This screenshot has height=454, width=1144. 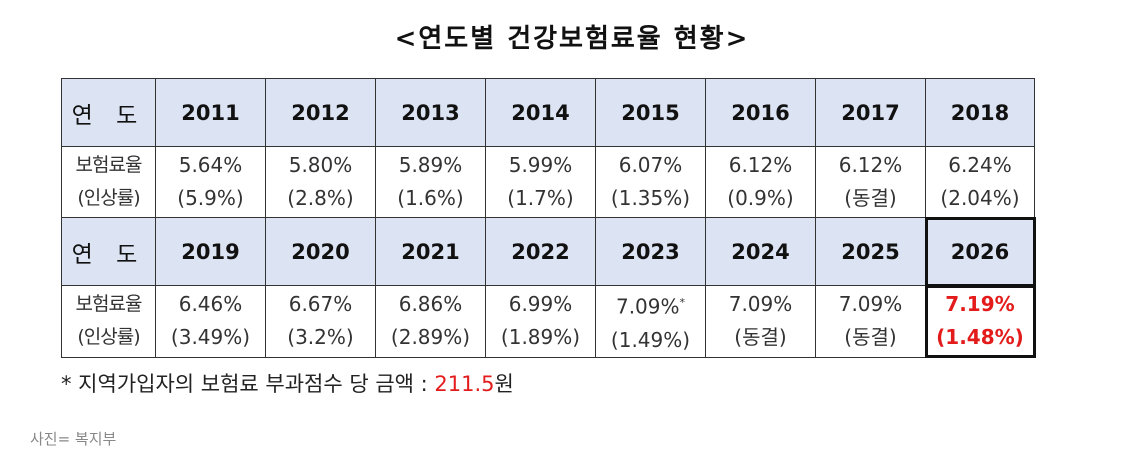 I want to click on rate-cell: 5.89% (1.6%), so click(x=430, y=182).